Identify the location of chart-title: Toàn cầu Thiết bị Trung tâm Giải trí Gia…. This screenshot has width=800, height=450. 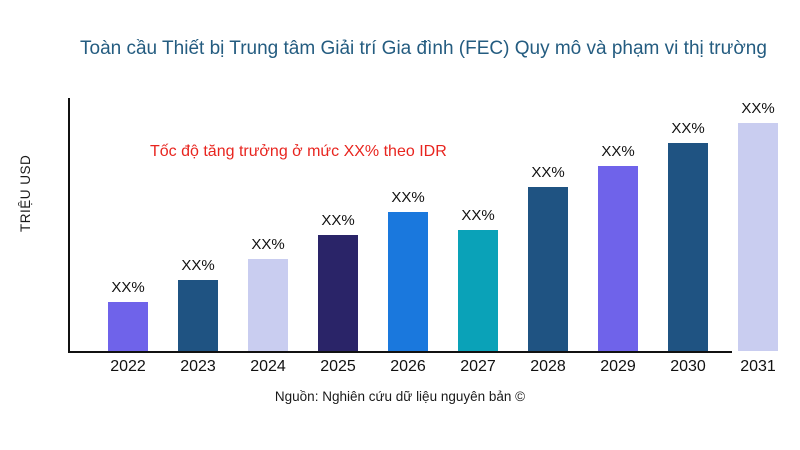
(423, 48).